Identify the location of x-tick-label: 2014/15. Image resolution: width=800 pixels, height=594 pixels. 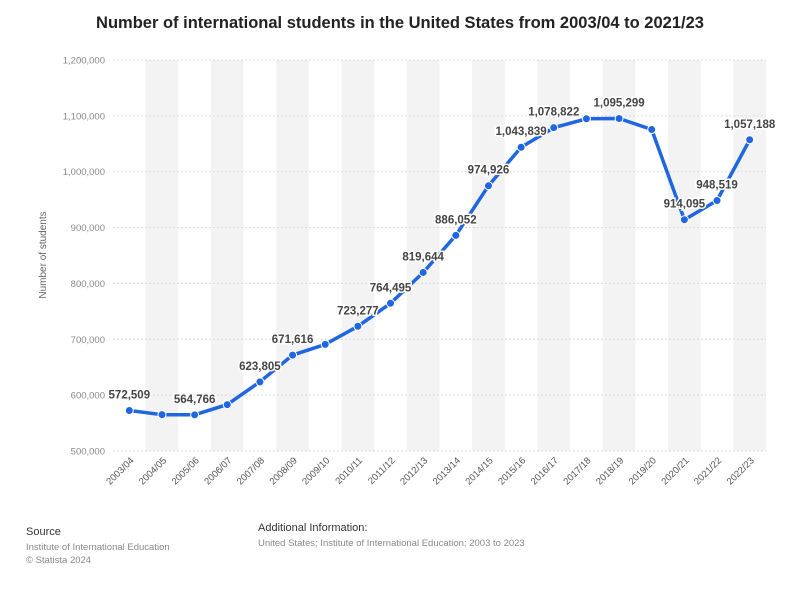
(480, 471).